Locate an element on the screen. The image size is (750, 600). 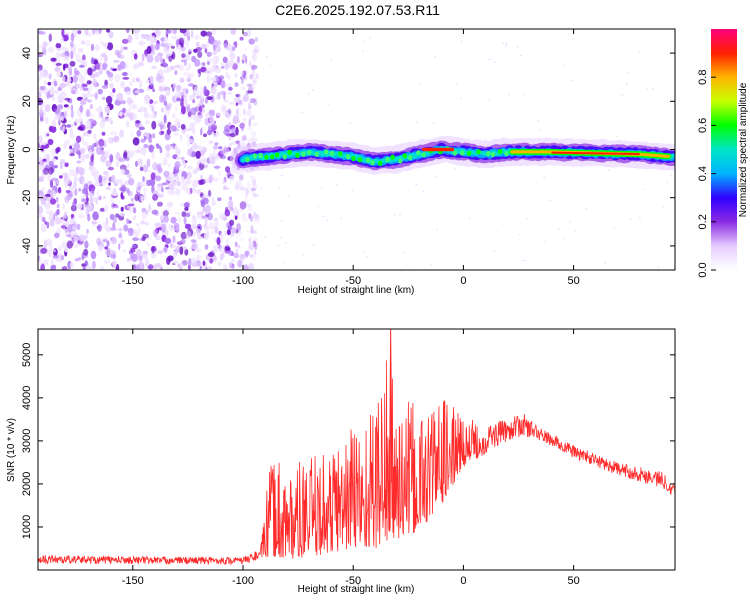
snr-x-tick-label: 50 is located at coordinates (573, 581).